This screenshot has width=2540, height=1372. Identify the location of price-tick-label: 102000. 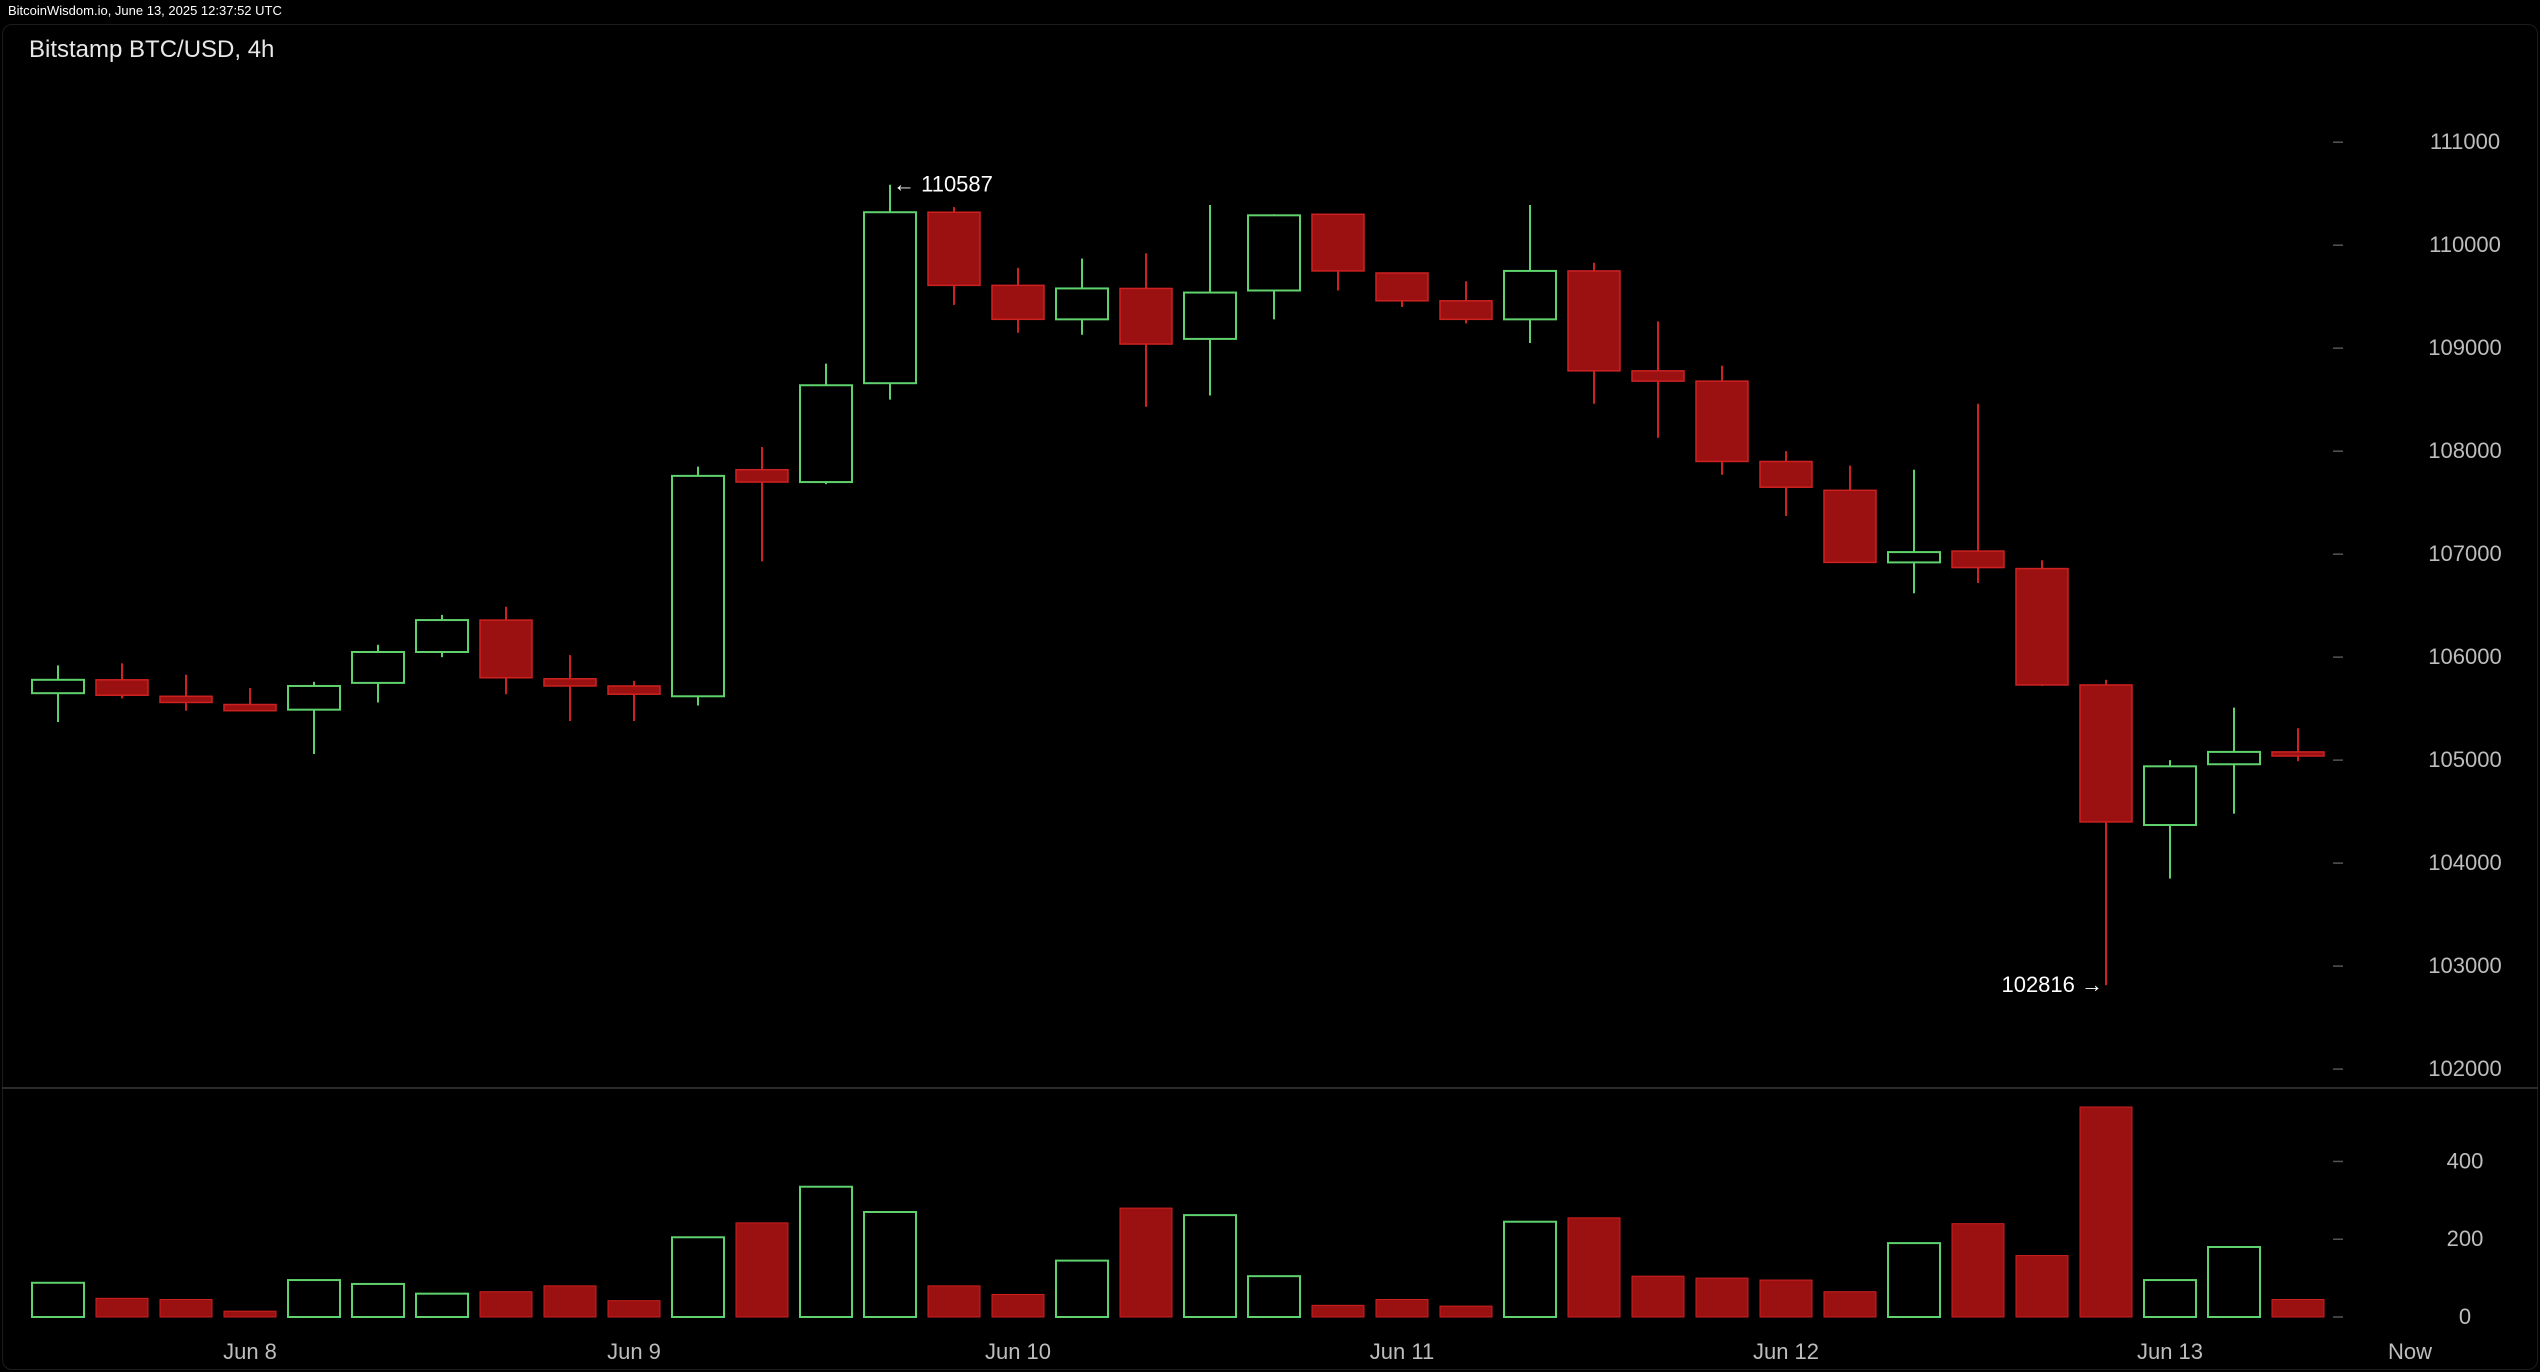
(2464, 1068).